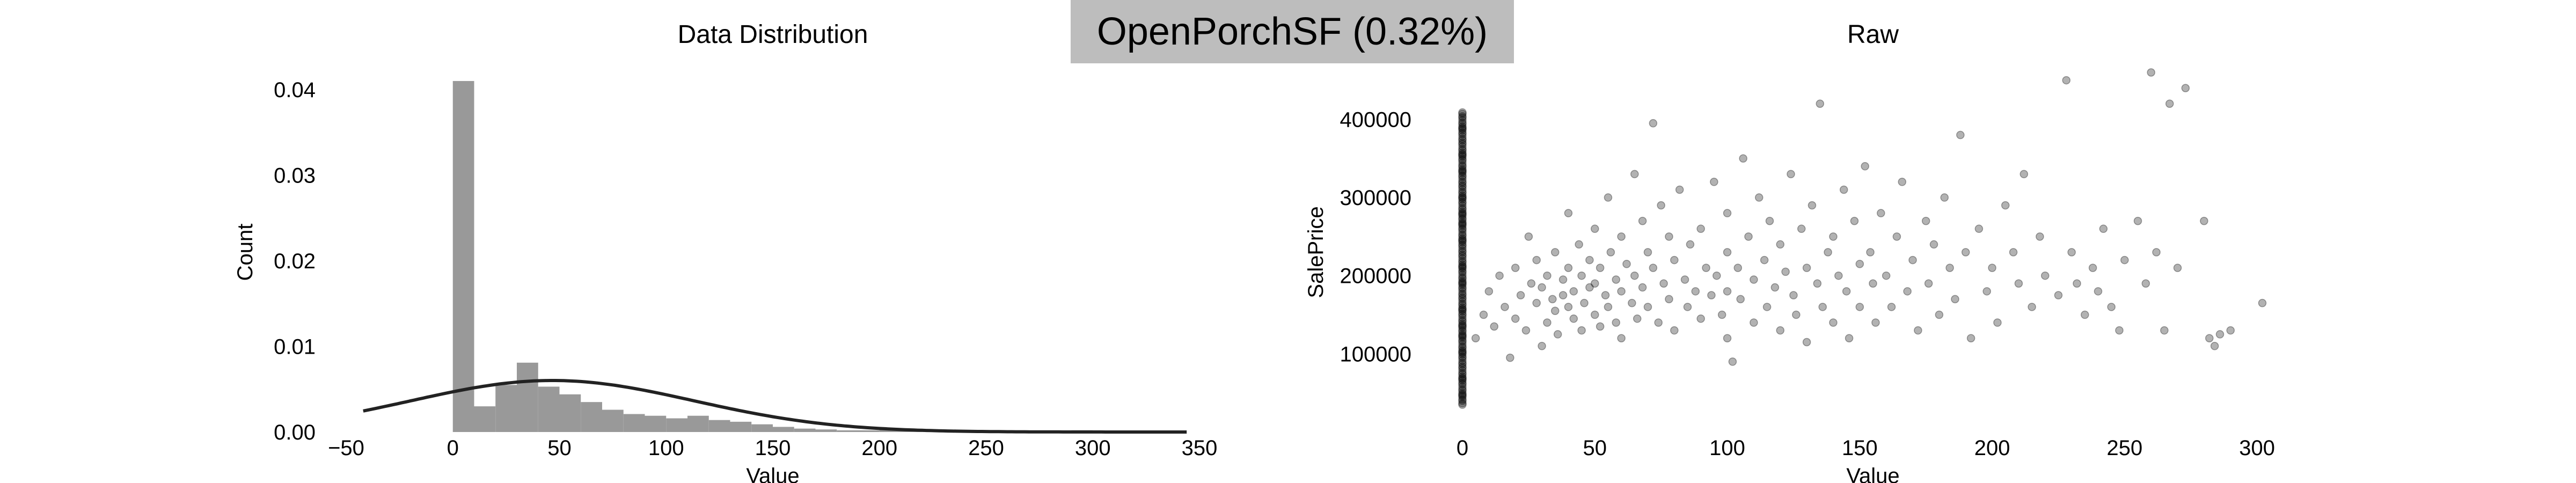  What do you see at coordinates (772, 448) in the screenshot?
I see `histogram-x-ticks: −50 0 50 100 150 200 250 300 350` at bounding box center [772, 448].